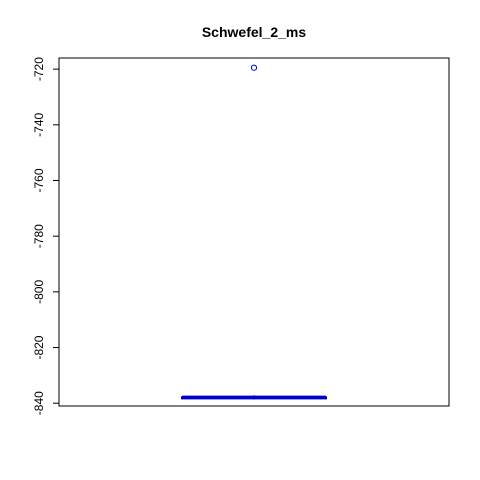  Describe the element at coordinates (39, 292) in the screenshot. I see `y-tick-label: -800` at that location.